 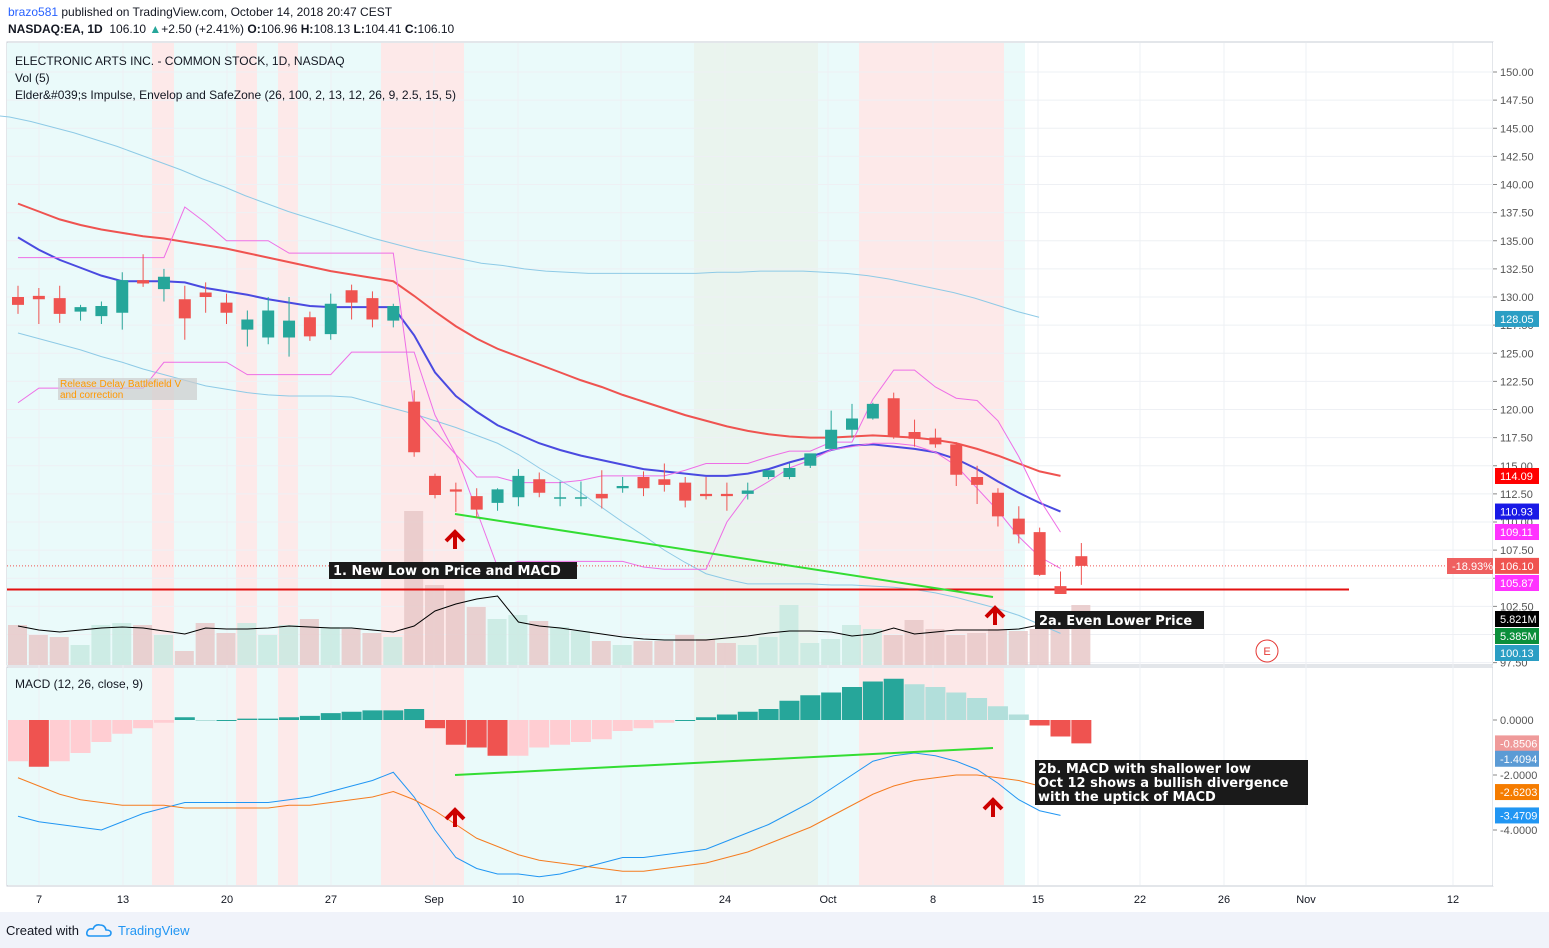 What do you see at coordinates (1517, 607) in the screenshot?
I see `y-tick-label: 102.50` at bounding box center [1517, 607].